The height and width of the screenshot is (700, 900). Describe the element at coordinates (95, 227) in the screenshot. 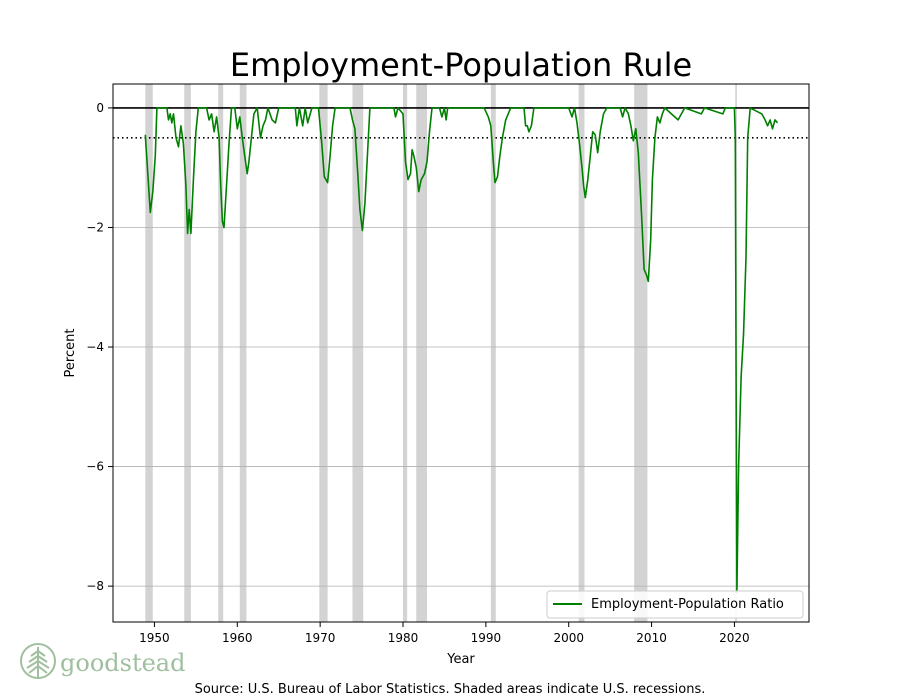

I see `y-tick-label: −2` at that location.